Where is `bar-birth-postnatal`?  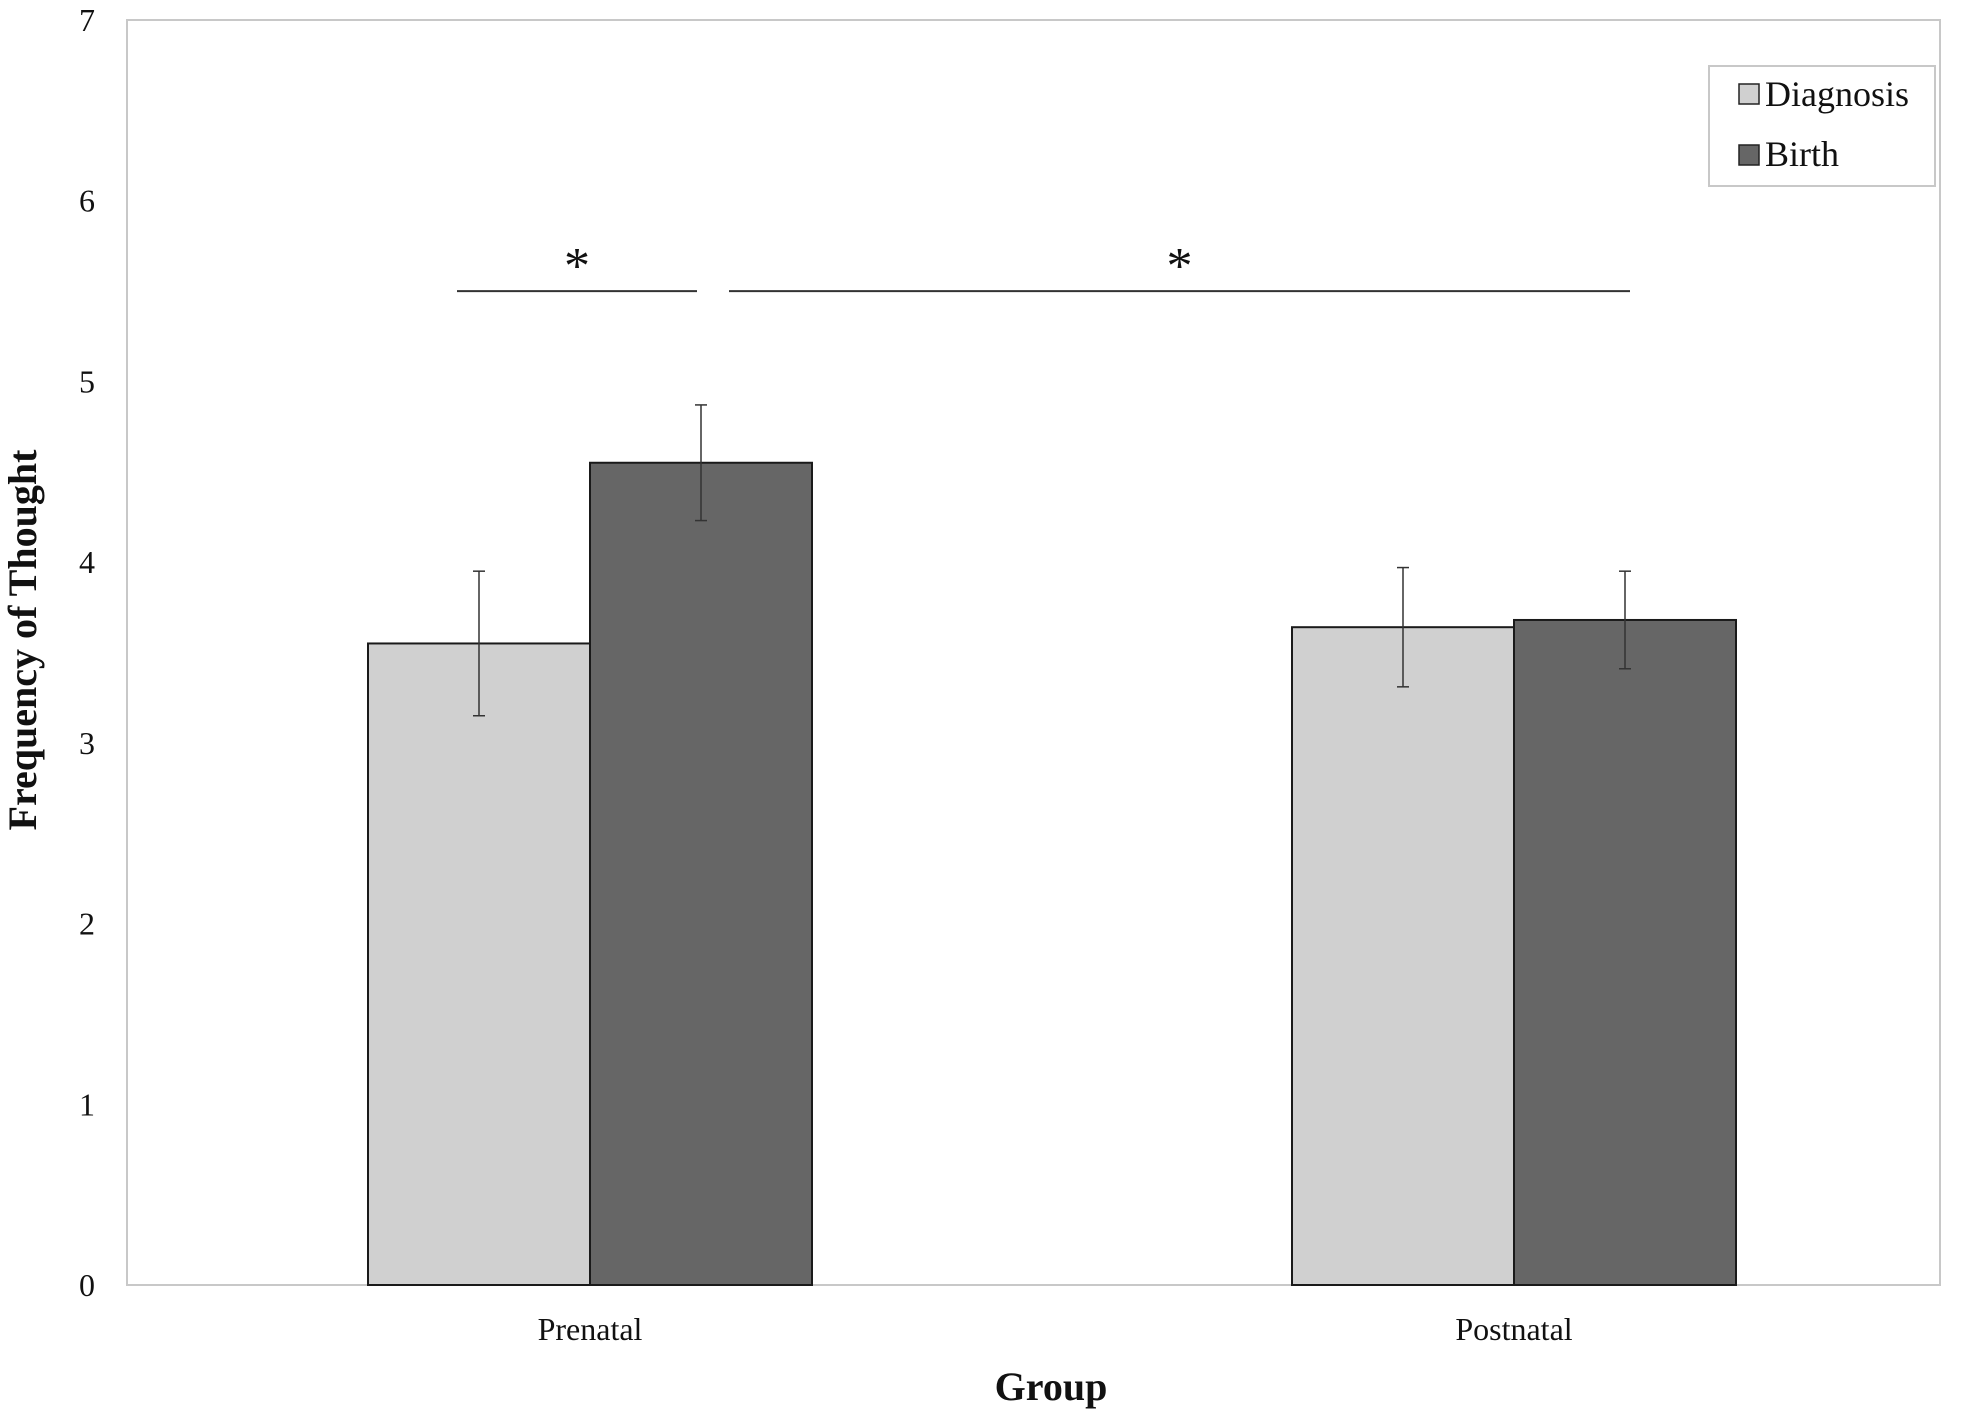 bar-birth-postnatal is located at coordinates (1625, 952).